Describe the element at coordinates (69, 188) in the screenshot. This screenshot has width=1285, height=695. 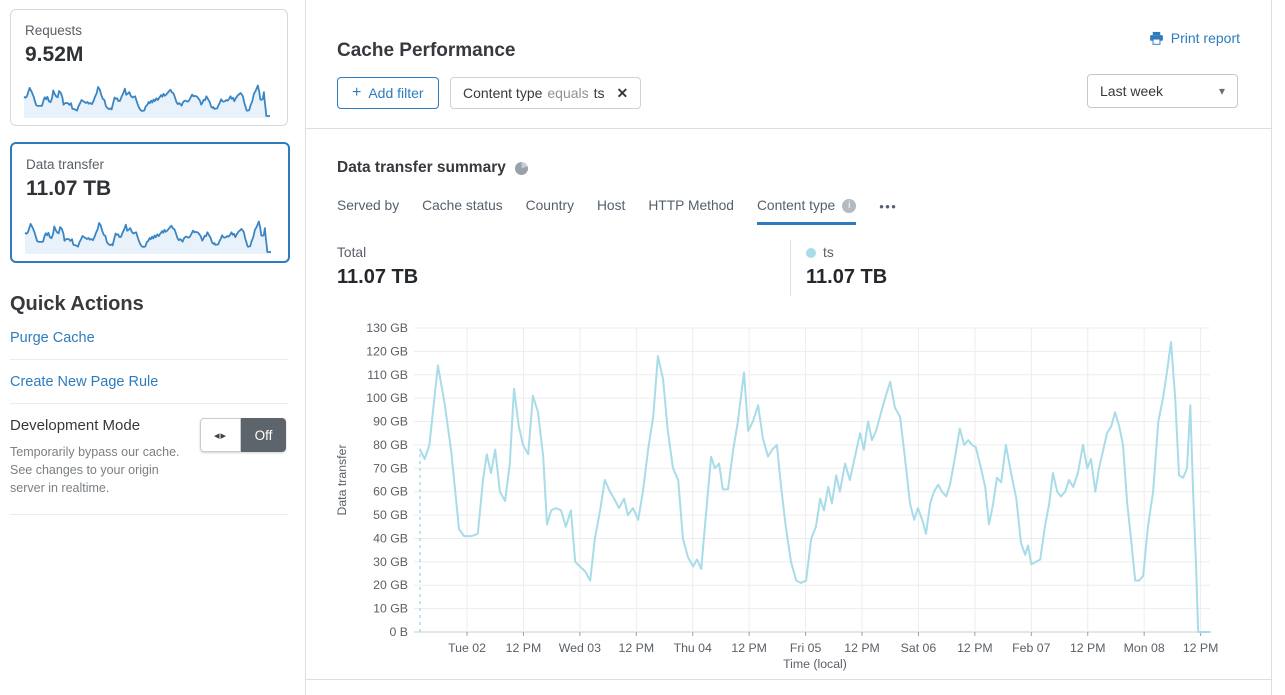
I see `data-transfer-card-value: 11.07 TB` at that location.